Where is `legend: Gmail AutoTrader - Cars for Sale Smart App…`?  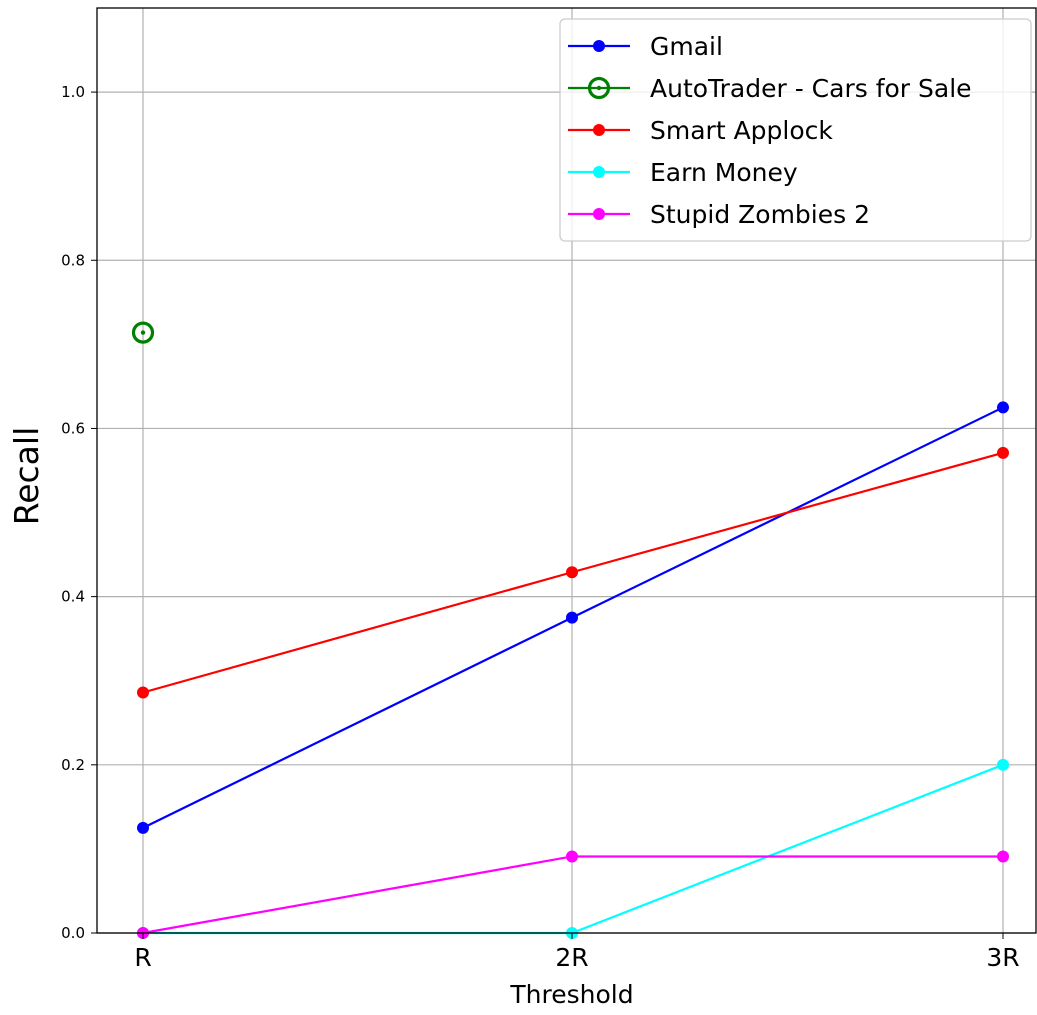 legend: Gmail AutoTrader - Cars for Sale Smart App… is located at coordinates (795, 130).